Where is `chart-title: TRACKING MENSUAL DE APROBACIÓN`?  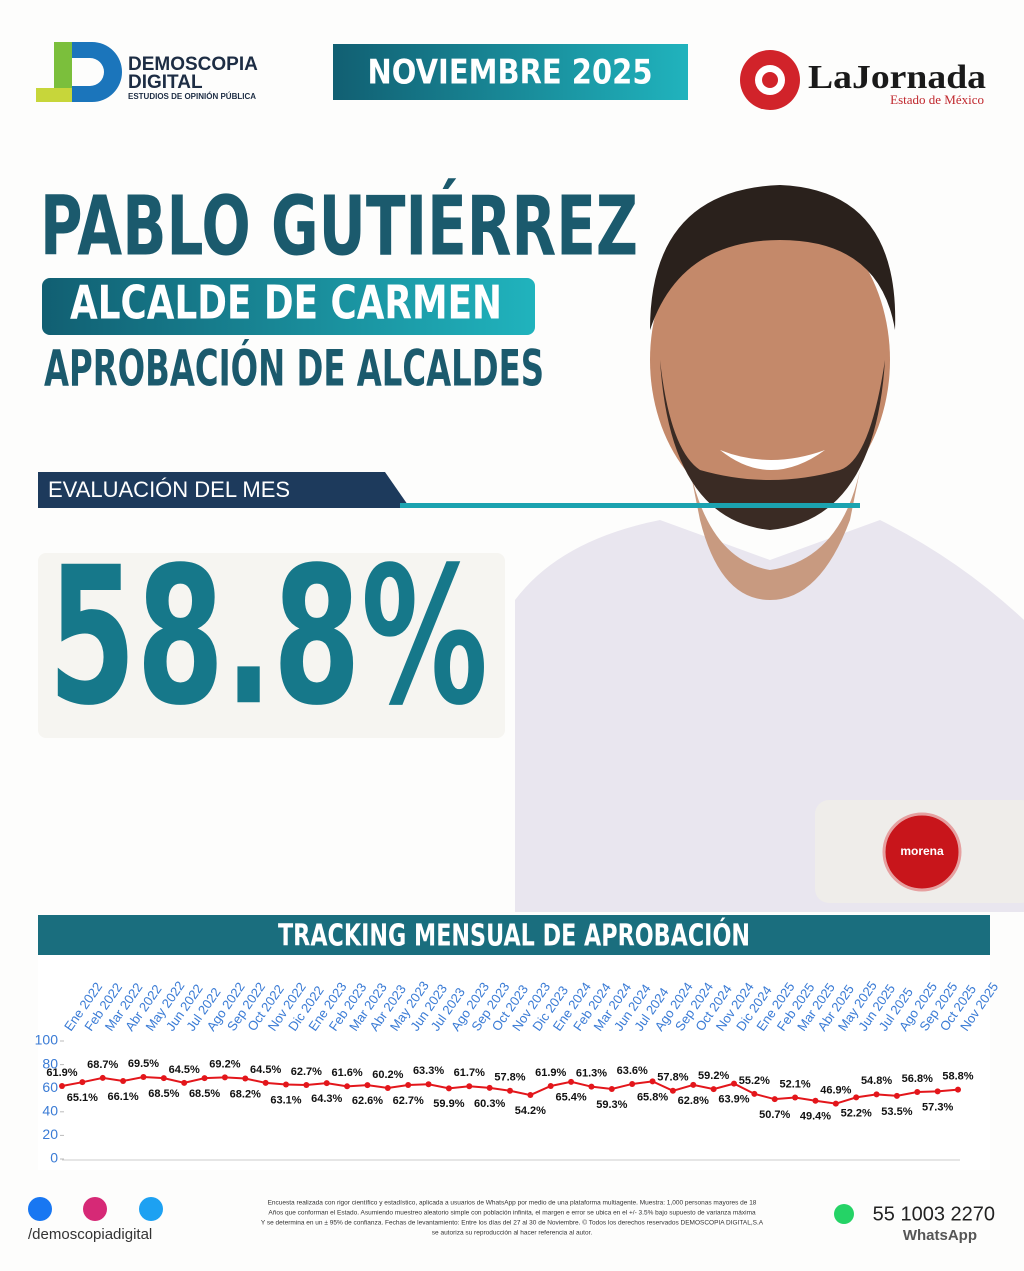
chart-title: TRACKING MENSUAL DE APROBACIÓN is located at coordinates (514, 935).